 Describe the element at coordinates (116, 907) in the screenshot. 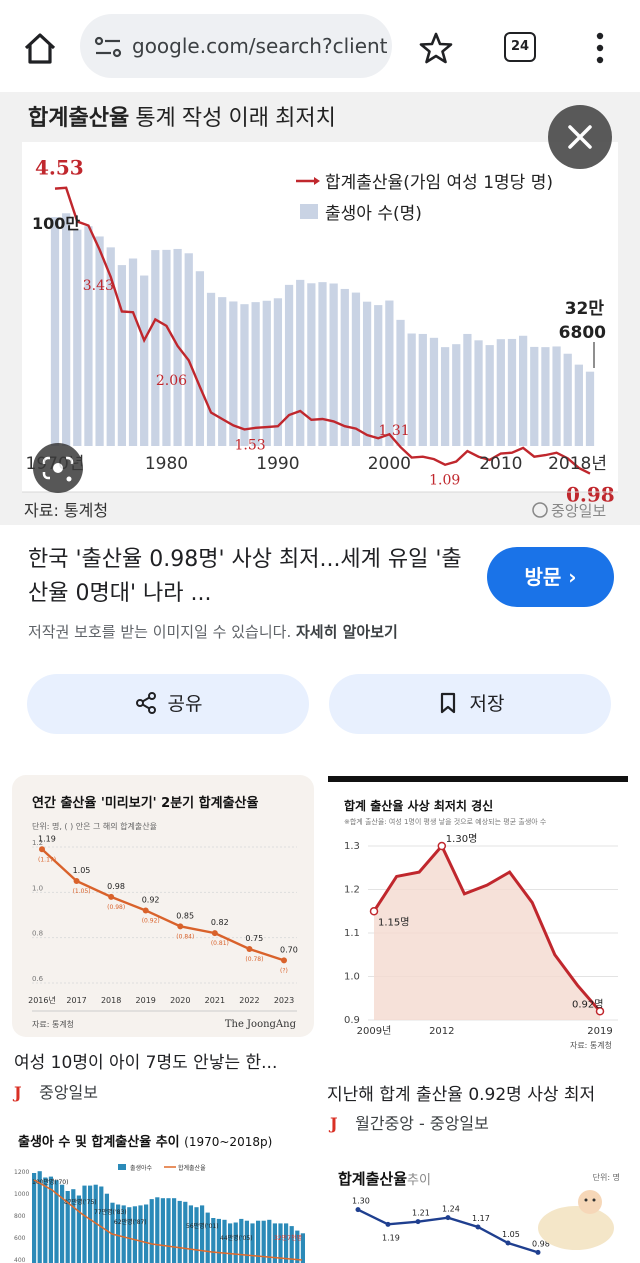

I see `thumb1-sublabel: (0.98)` at that location.